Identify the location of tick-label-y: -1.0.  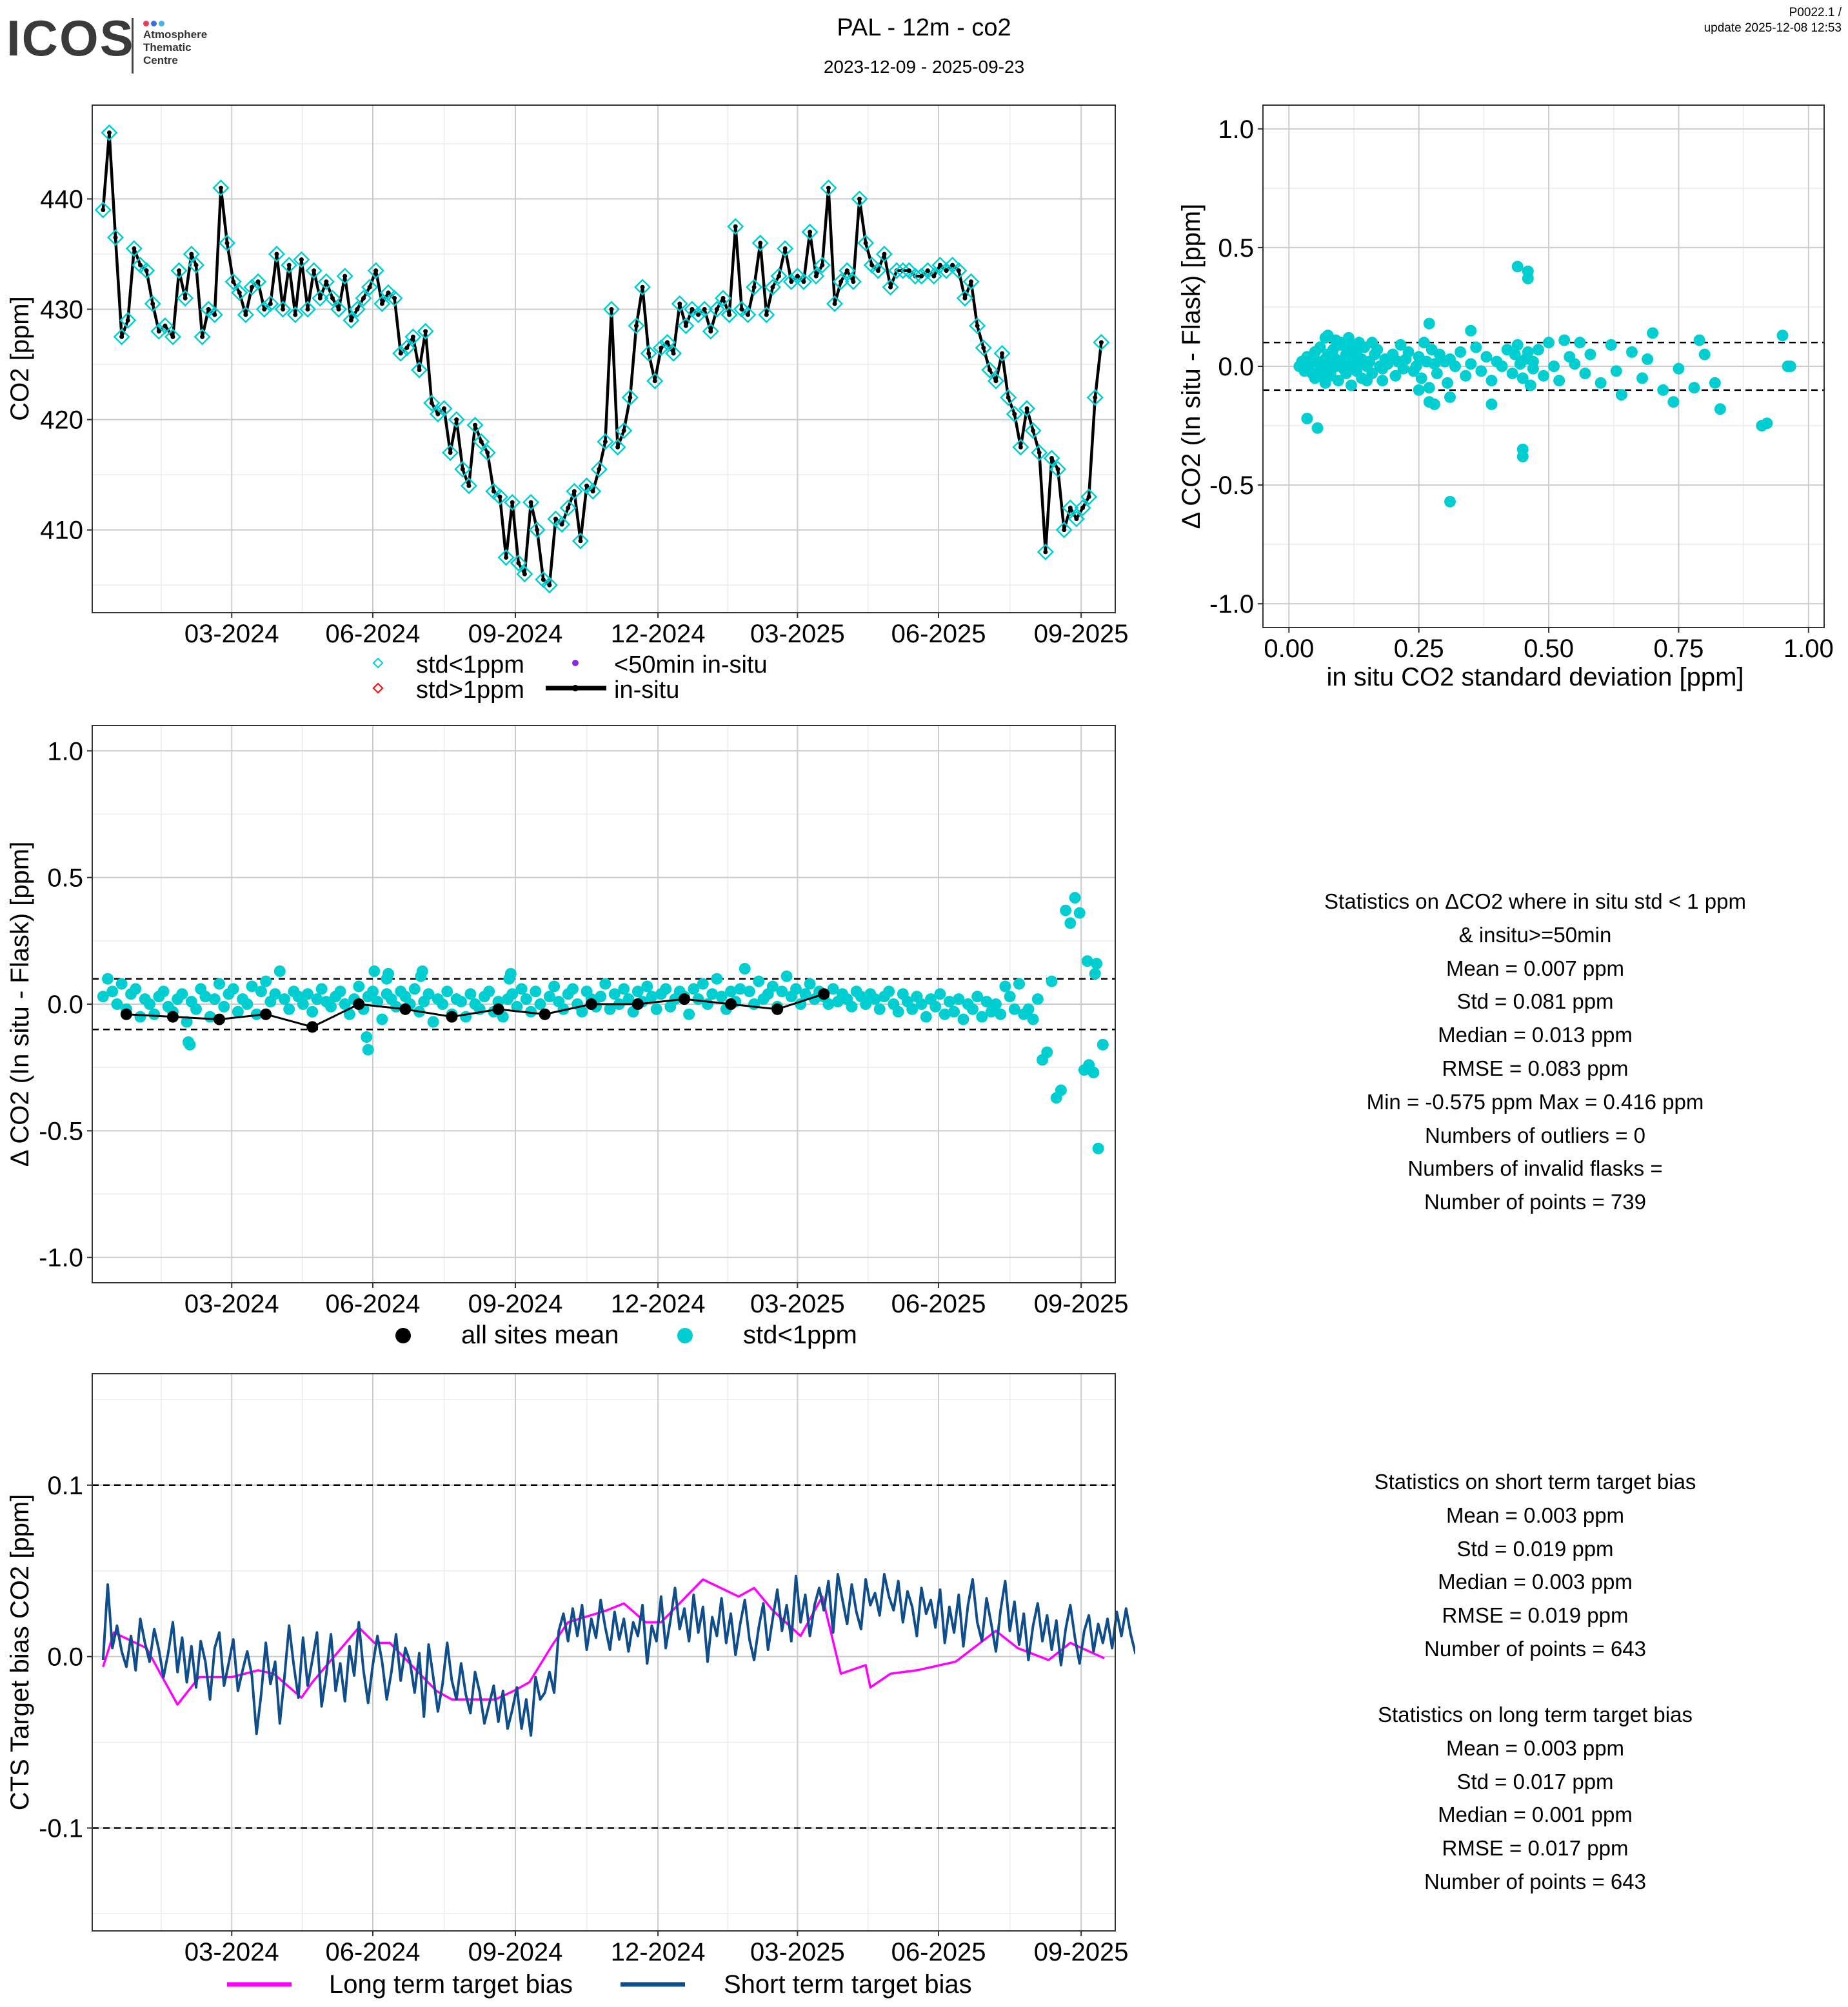
(61, 1258).